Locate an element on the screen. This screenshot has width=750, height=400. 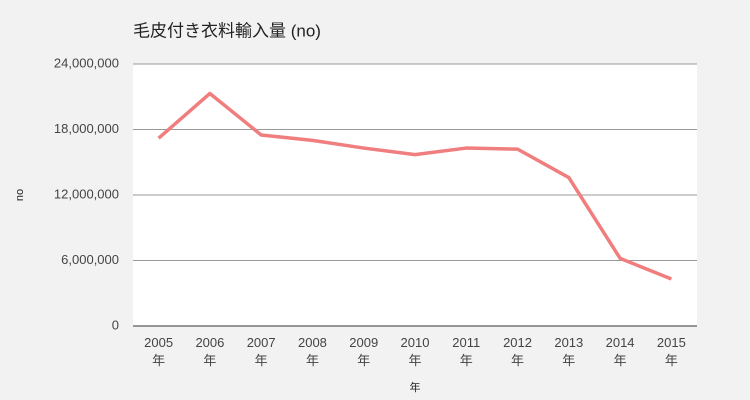
chart-title: 毛皮付き衣料輸入量 (no) is located at coordinates (227, 30).